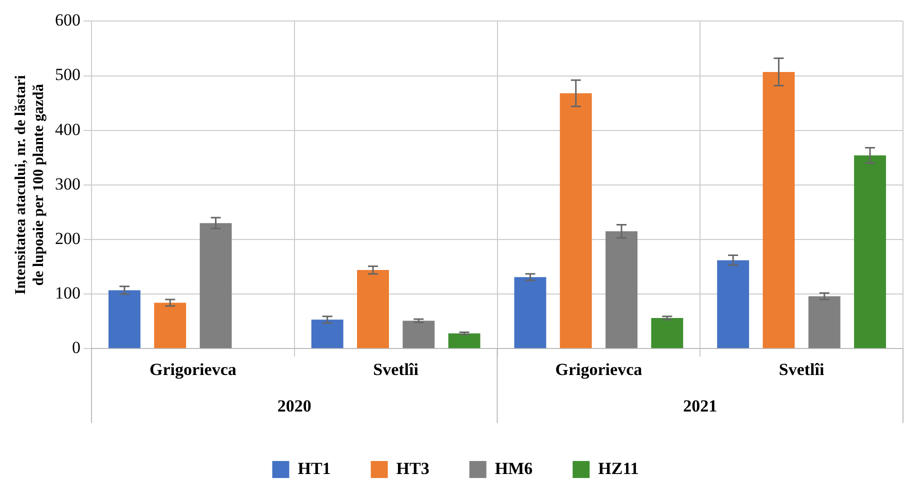 This screenshot has height=495, width=921. I want to click on y-tick-label: 400, so click(67, 129).